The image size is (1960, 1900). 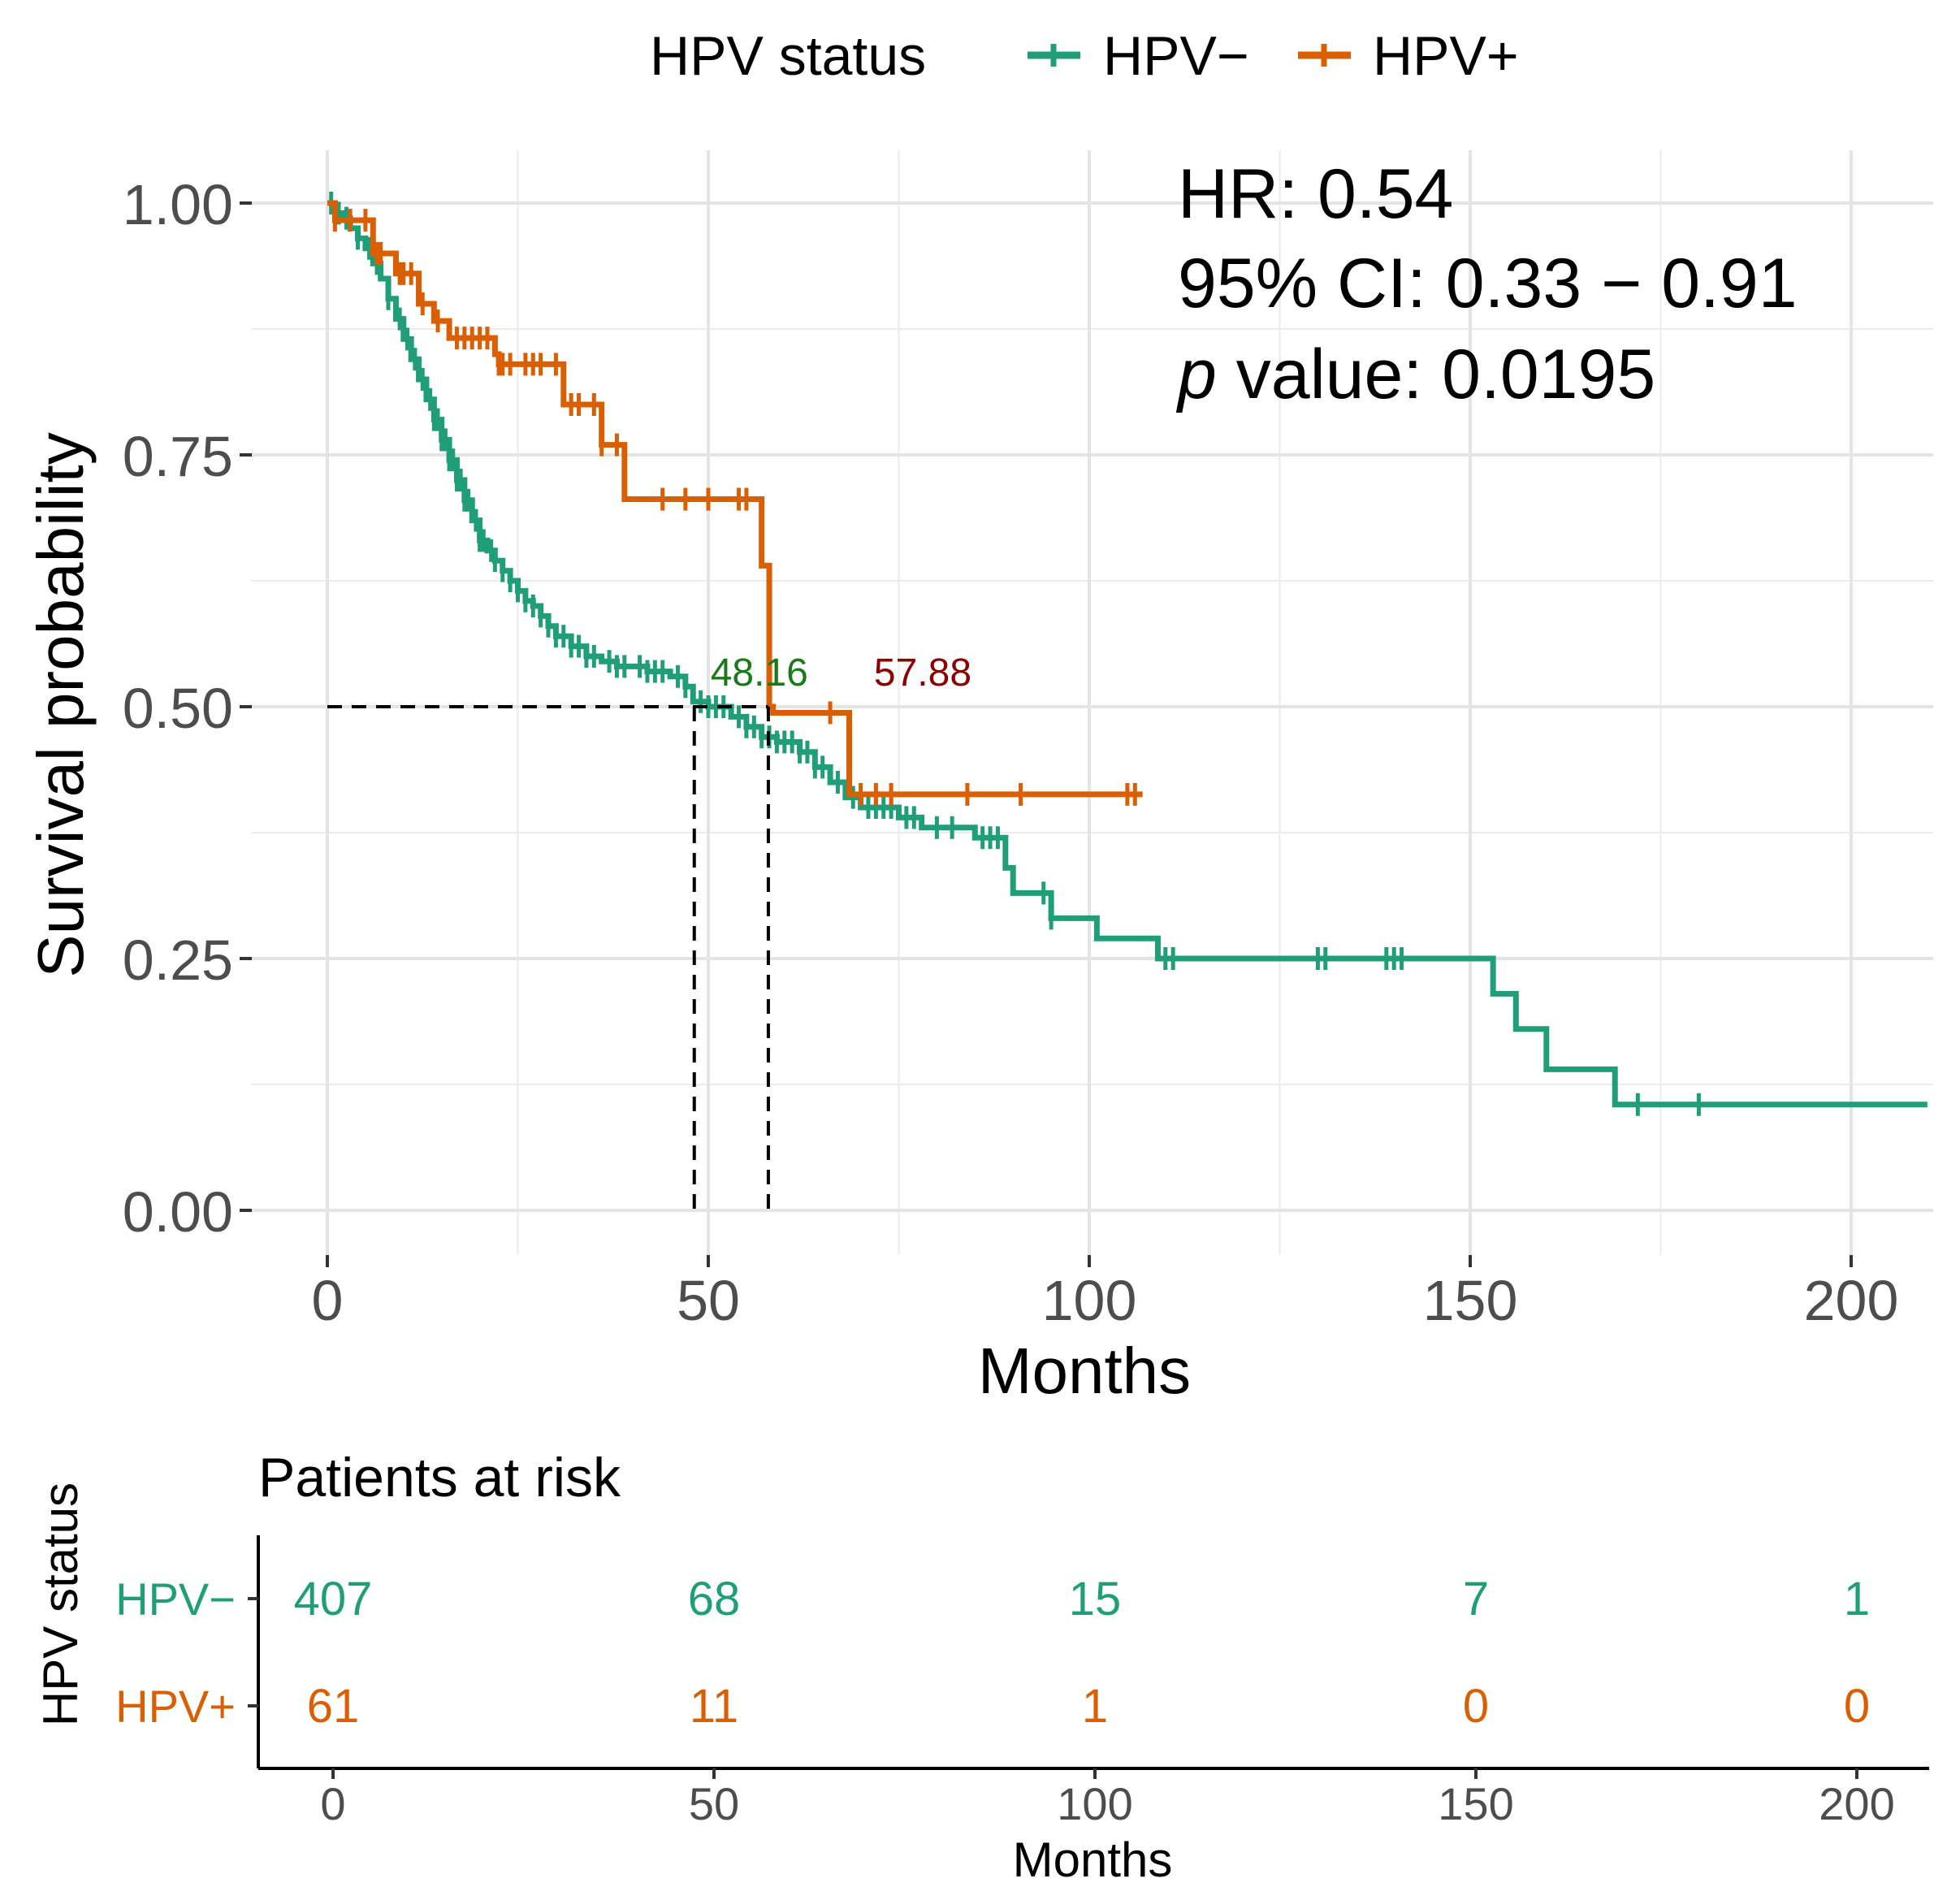 I want to click on hazard-ratio: HR: 0.54, so click(x=1315, y=194).